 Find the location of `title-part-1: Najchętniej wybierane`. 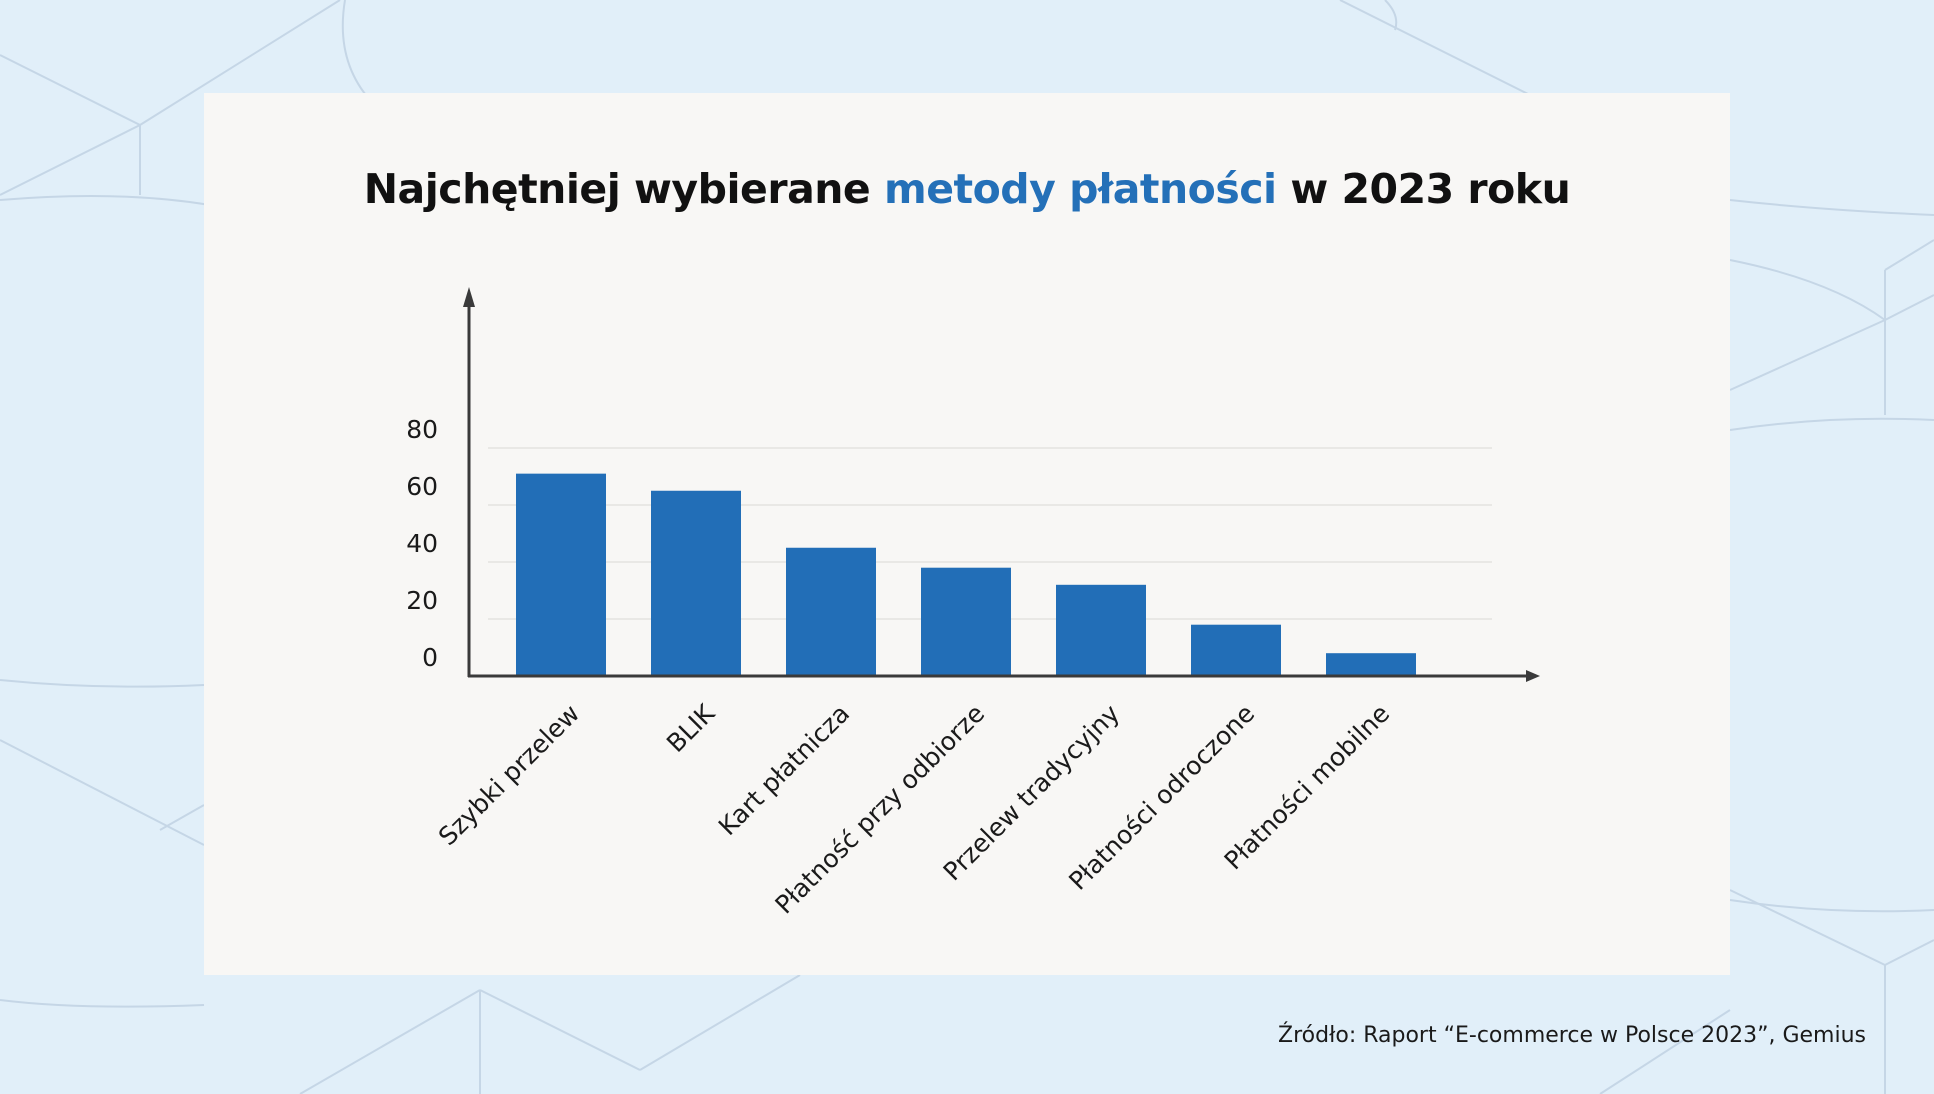

title-part-1: Najchętniej wybierane is located at coordinates (624, 189).